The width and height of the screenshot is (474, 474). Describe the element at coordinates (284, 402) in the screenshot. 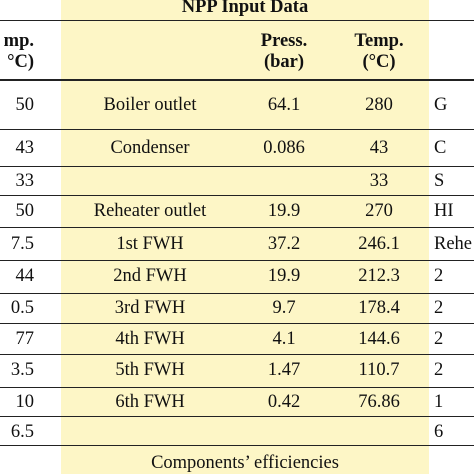

I see `table-cell-press: 0.42` at that location.